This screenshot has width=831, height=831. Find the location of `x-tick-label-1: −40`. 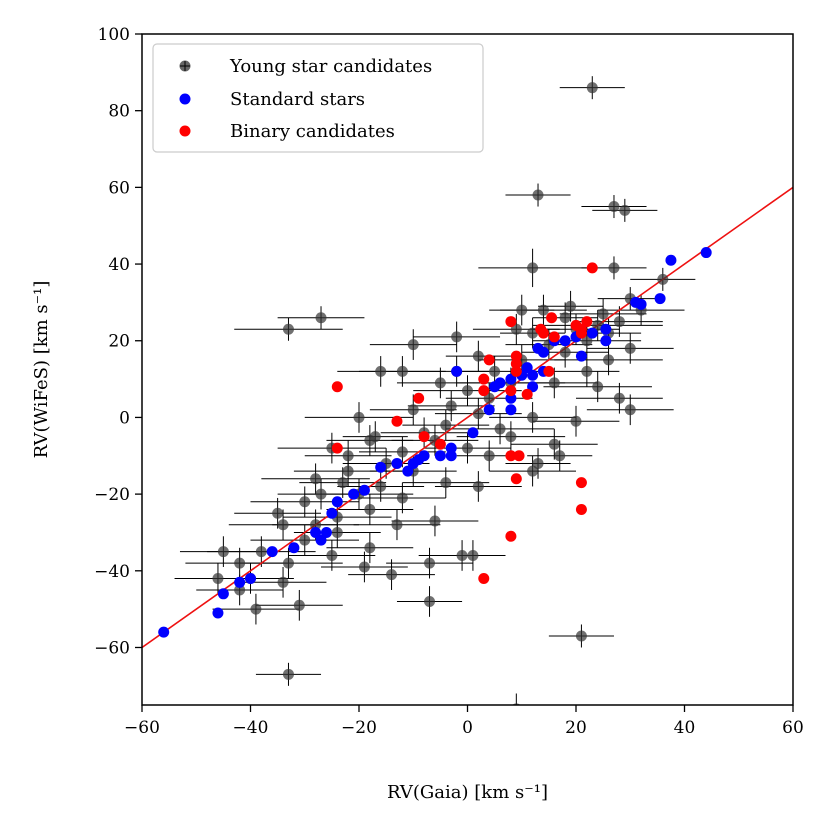

x-tick-label-1: −40 is located at coordinates (251, 728).